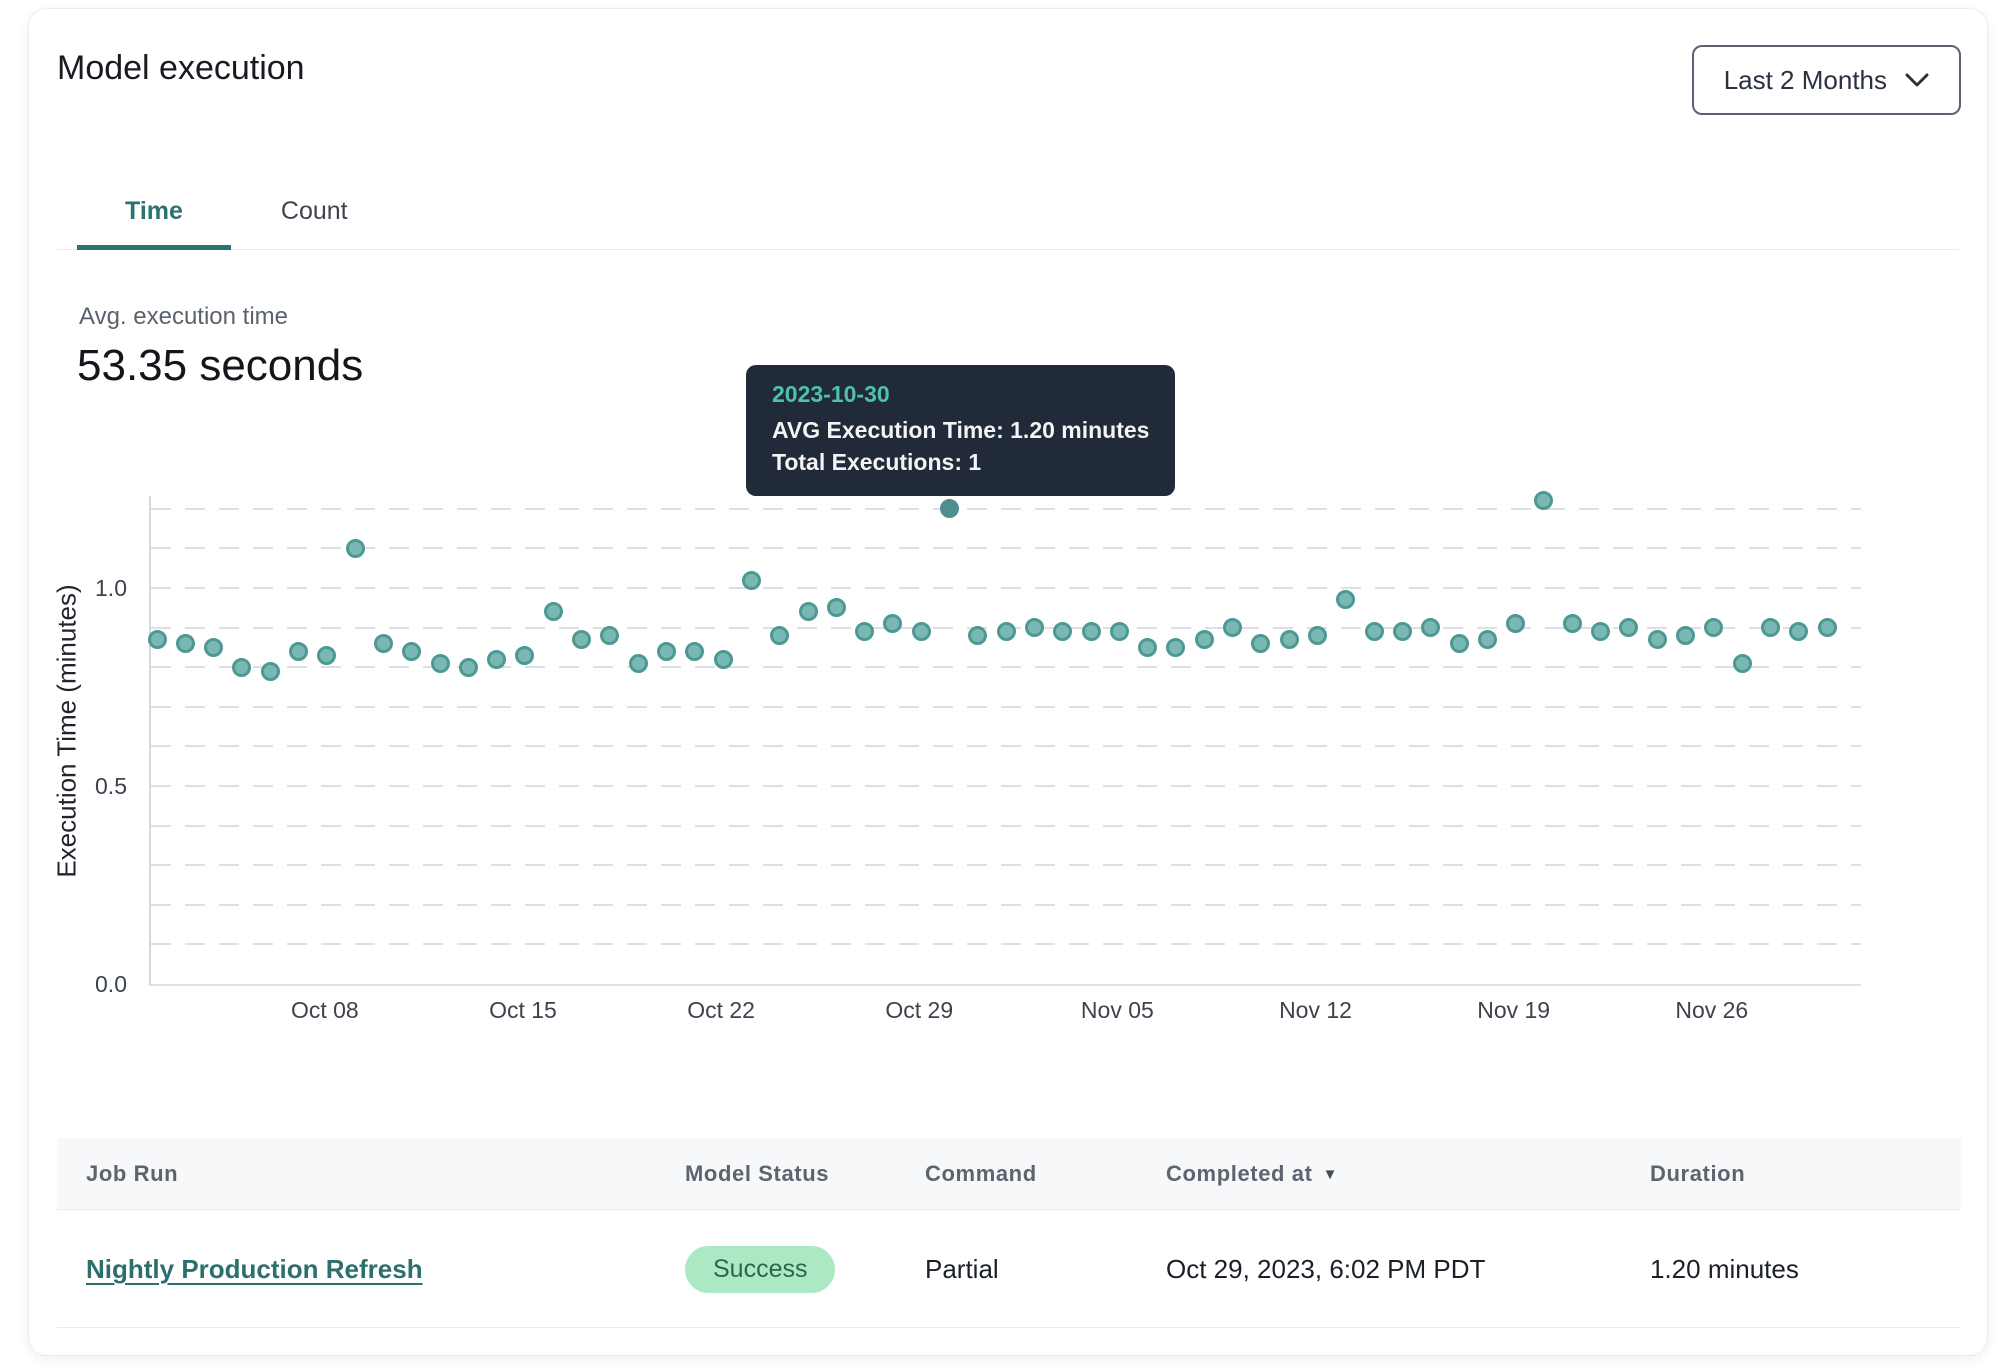  I want to click on tab-count-label: Count, so click(314, 210).